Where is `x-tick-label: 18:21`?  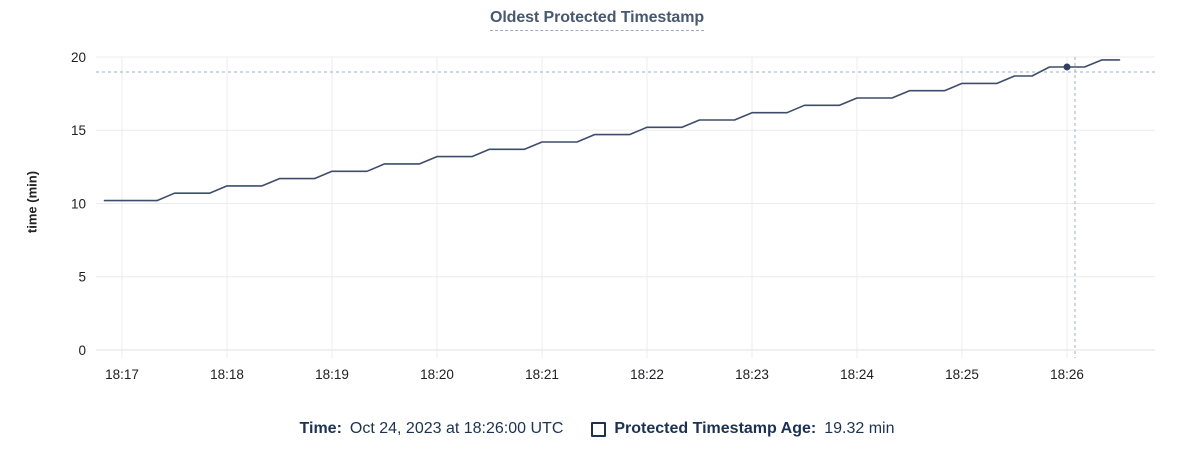 x-tick-label: 18:21 is located at coordinates (542, 374).